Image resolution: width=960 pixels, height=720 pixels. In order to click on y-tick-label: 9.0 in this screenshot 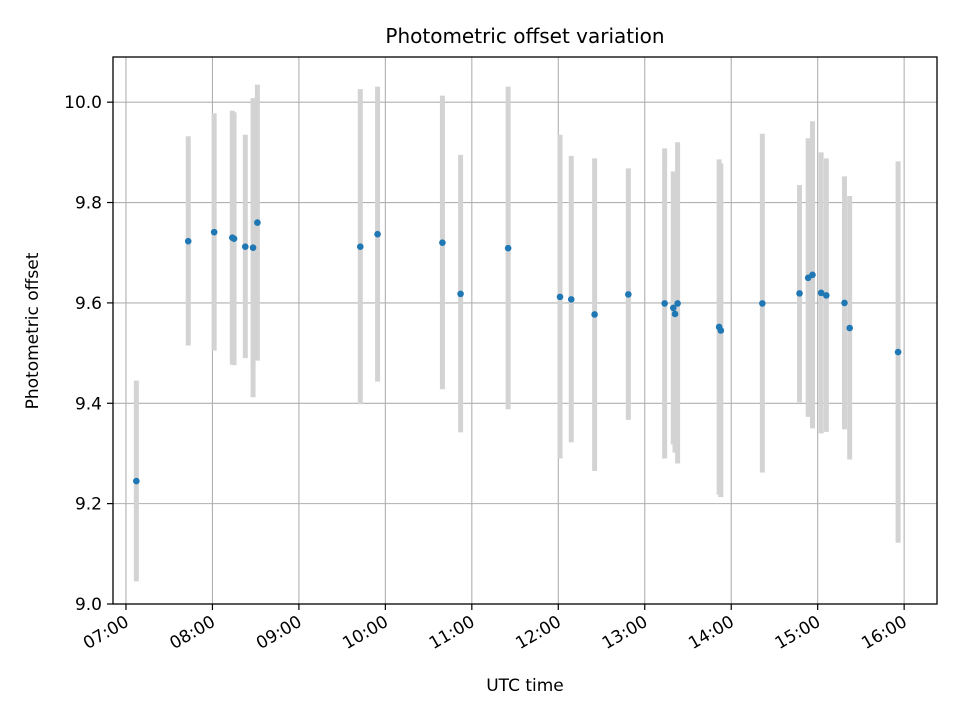, I will do `click(88, 605)`.